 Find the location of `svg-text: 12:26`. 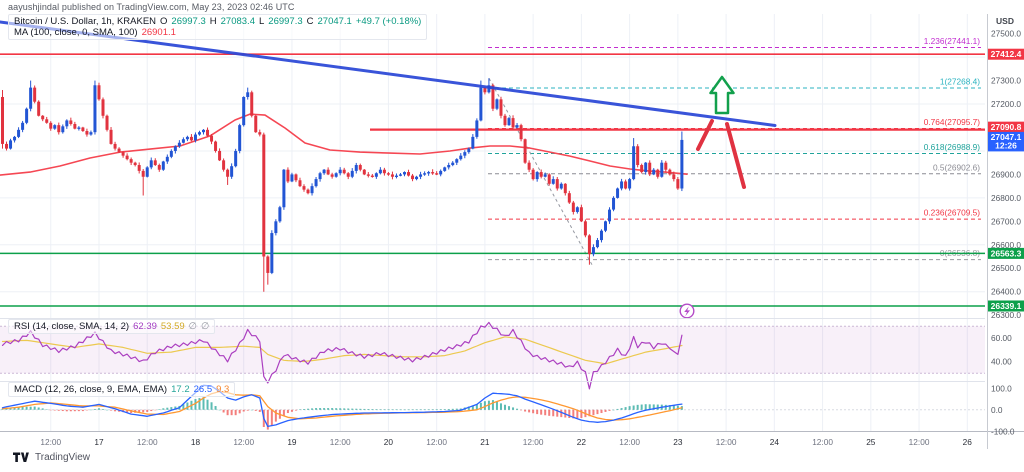

svg-text: 12:26 is located at coordinates (1006, 146).